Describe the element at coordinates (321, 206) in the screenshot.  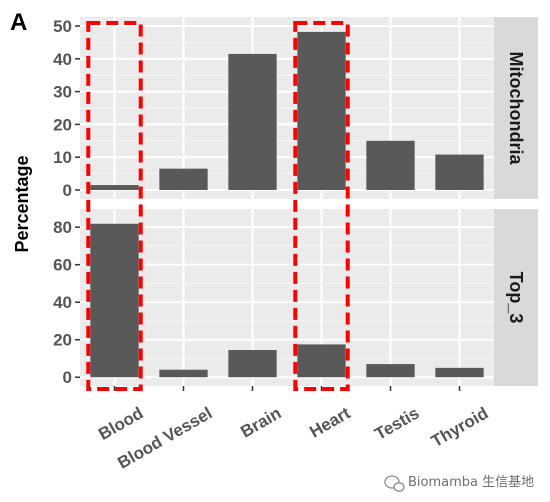
I see `highlight-box-heart` at that location.